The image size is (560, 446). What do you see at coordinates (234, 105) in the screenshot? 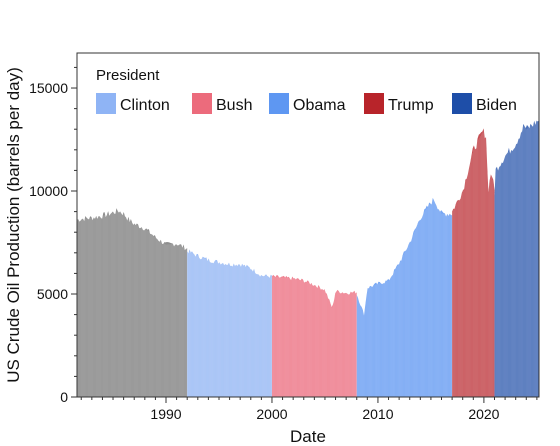
I see `legend-label: Bush` at bounding box center [234, 105].